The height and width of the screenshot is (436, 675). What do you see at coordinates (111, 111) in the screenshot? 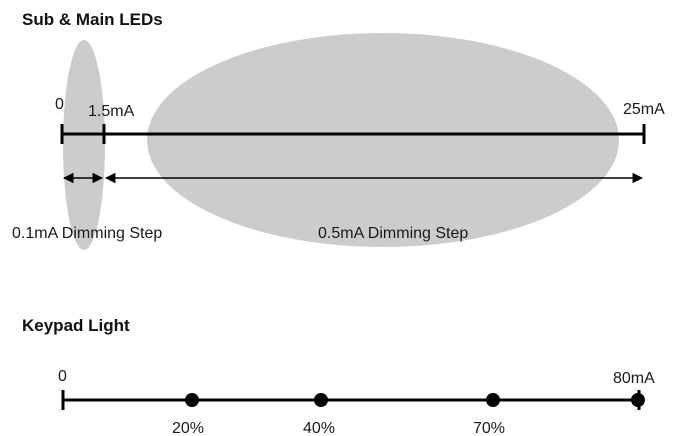
I see `sub-main-mid-label: 1.5mA` at bounding box center [111, 111].